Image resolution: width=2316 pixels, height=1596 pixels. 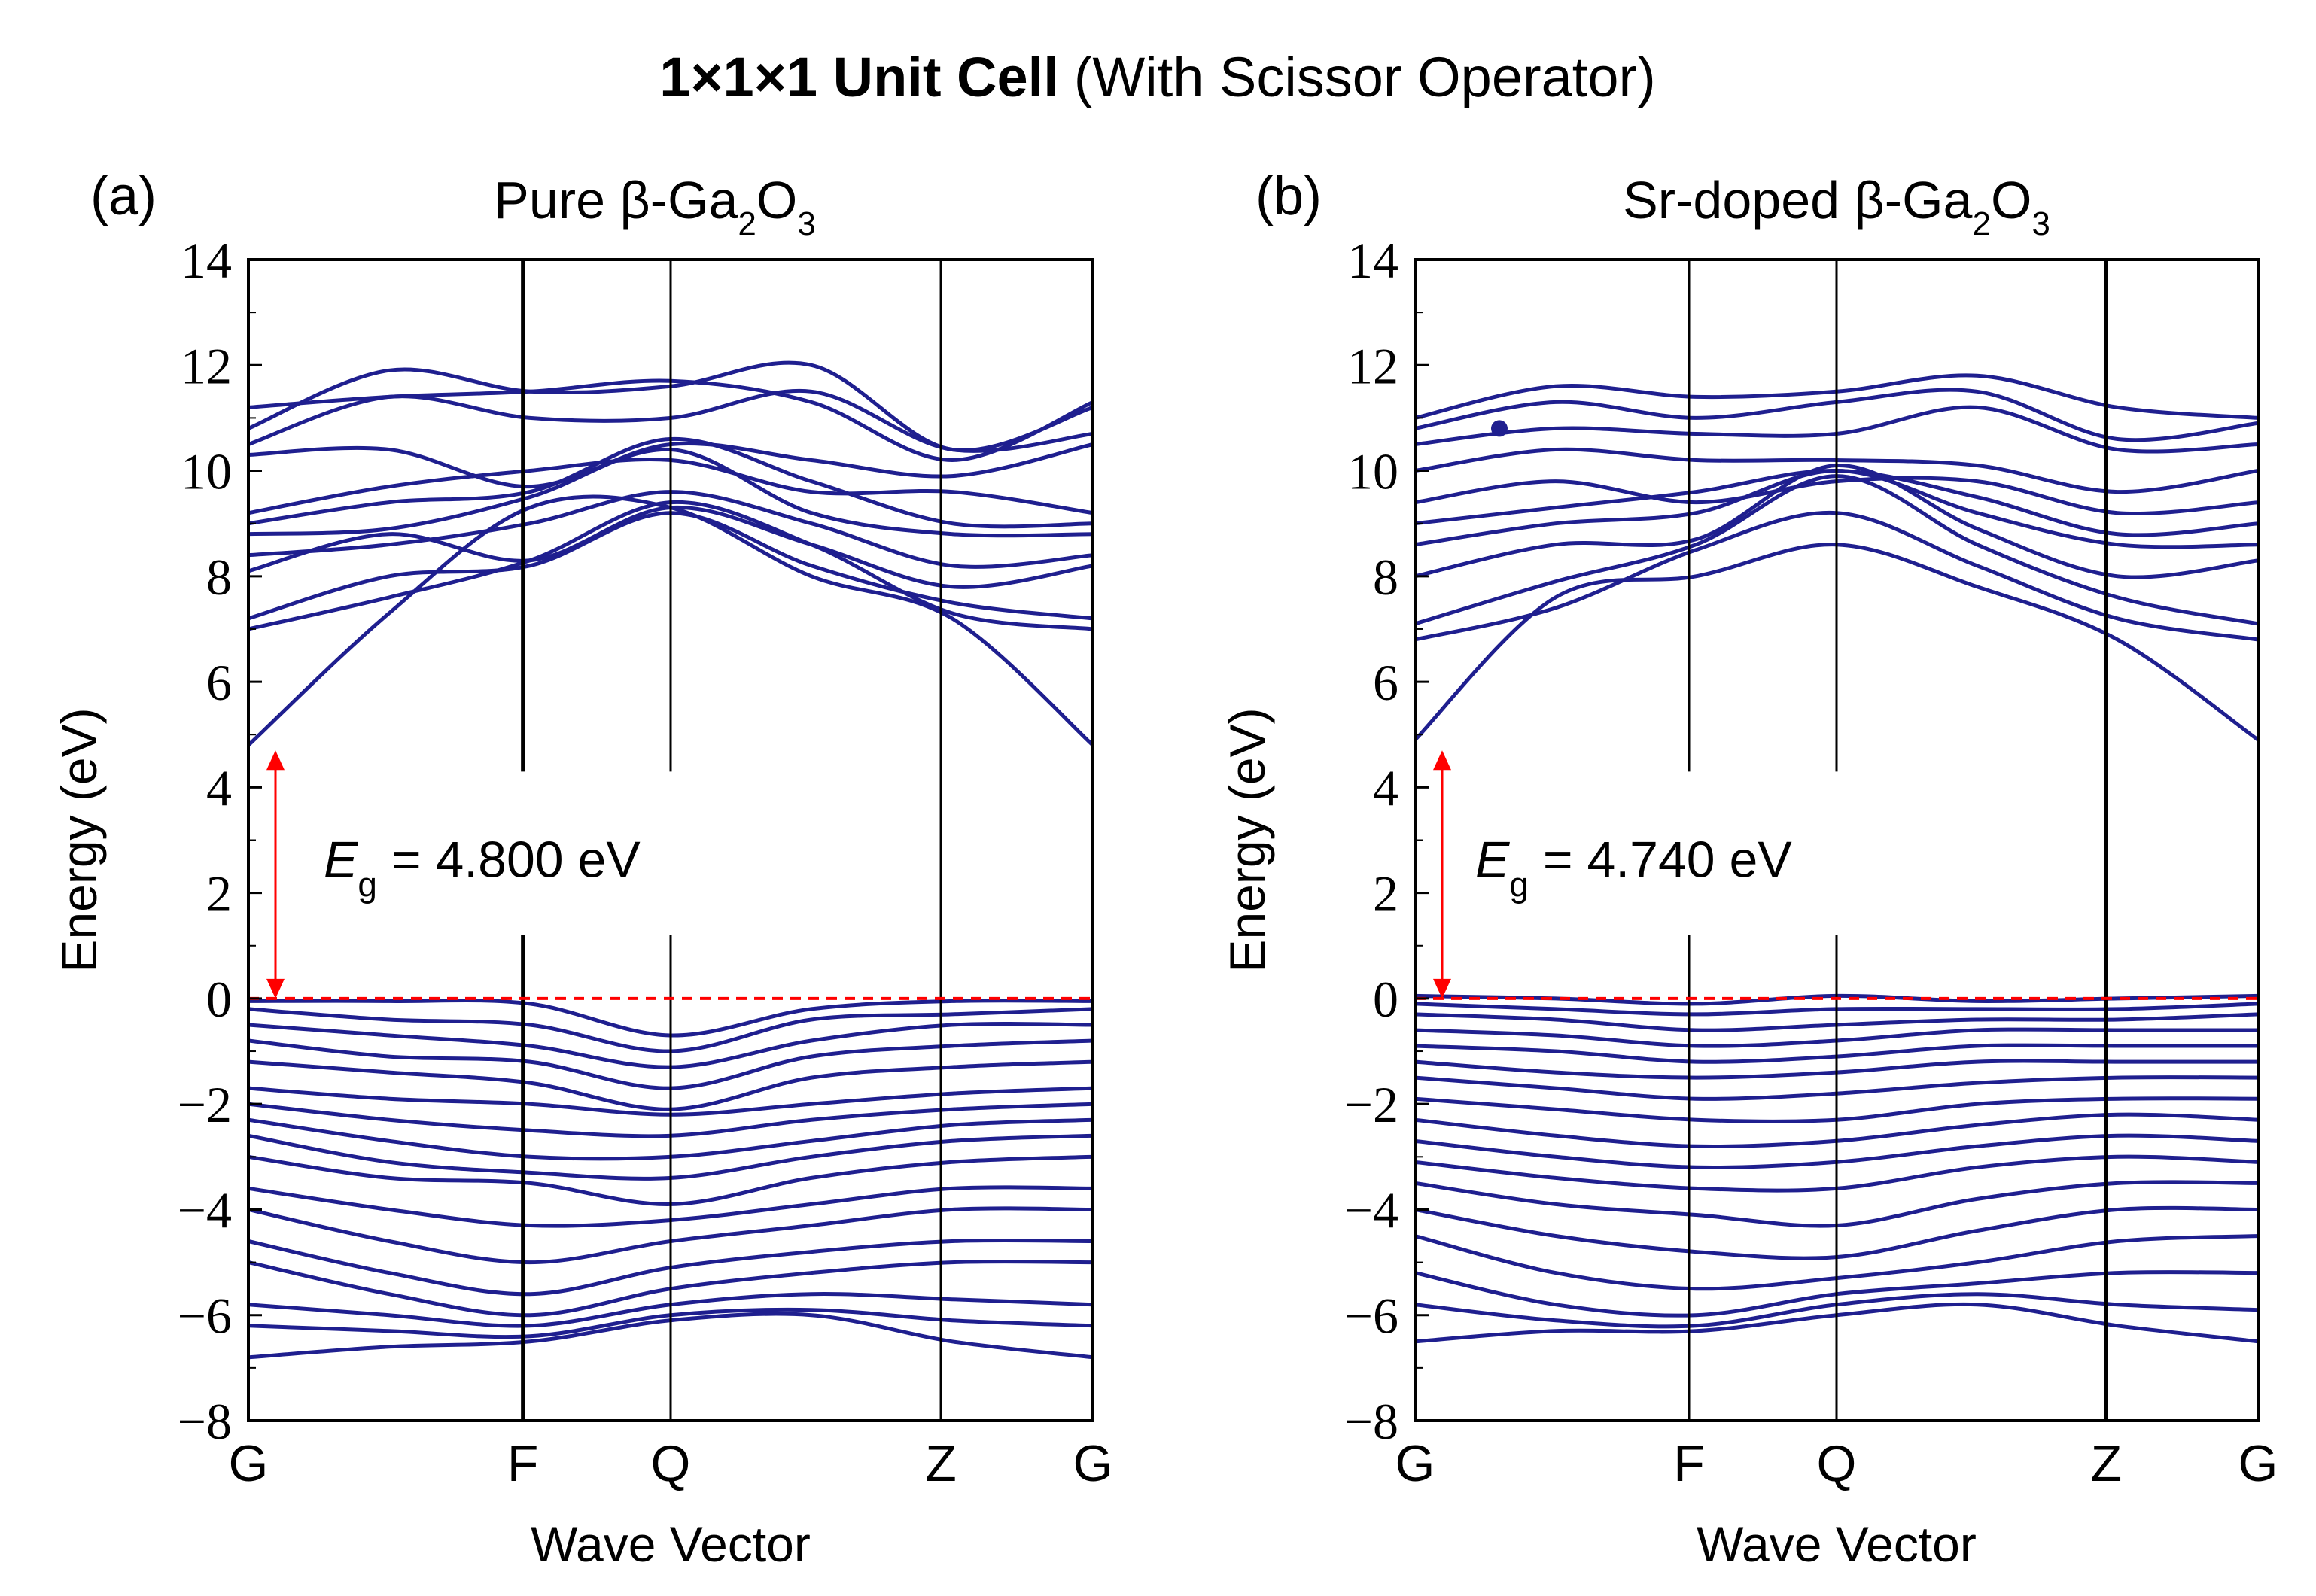 What do you see at coordinates (1836, 207) in the screenshot?
I see `panel-title: Sr-doped β-Ga2O3` at bounding box center [1836, 207].